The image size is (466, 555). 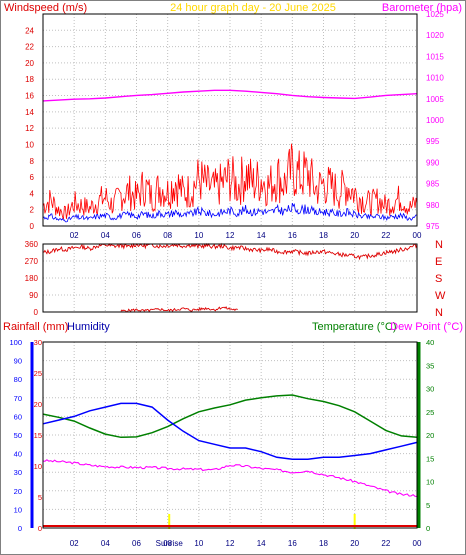 What do you see at coordinates (15, 342) in the screenshot?
I see `humidity-tick-label: 100` at bounding box center [15, 342].